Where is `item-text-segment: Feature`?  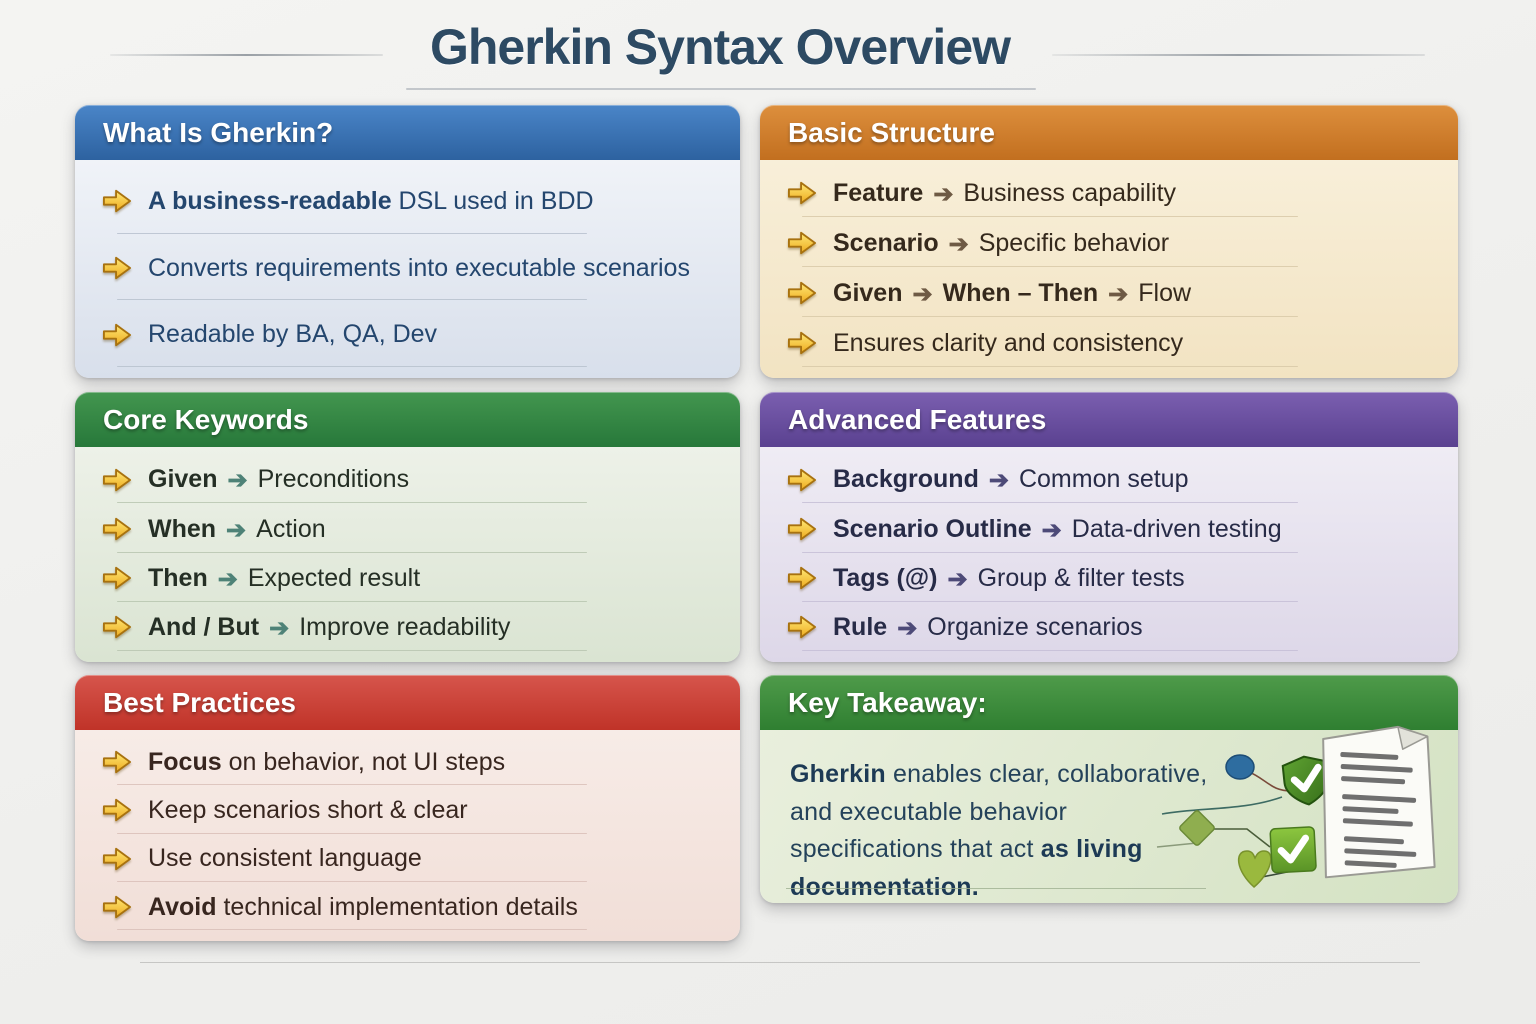
item-text-segment: Feature is located at coordinates (878, 192).